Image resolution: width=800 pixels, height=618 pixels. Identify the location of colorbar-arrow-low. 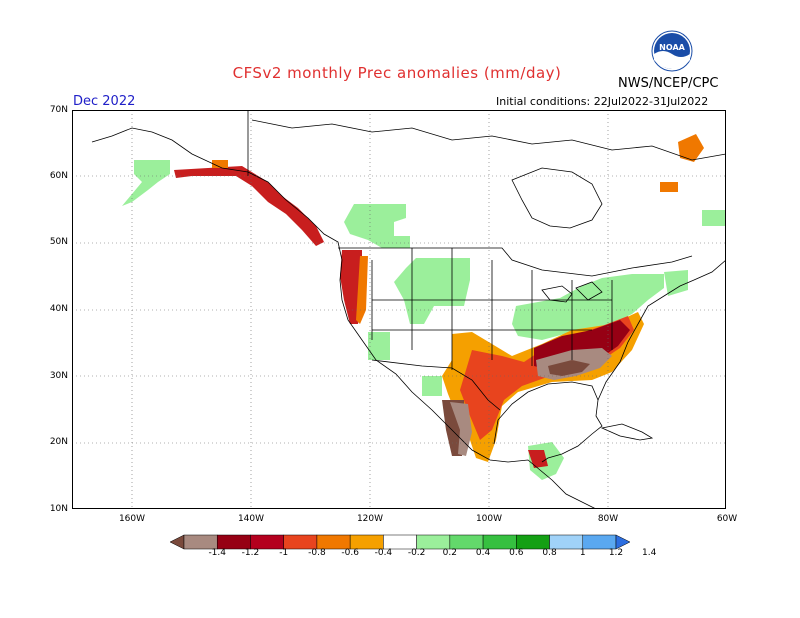
(177, 542).